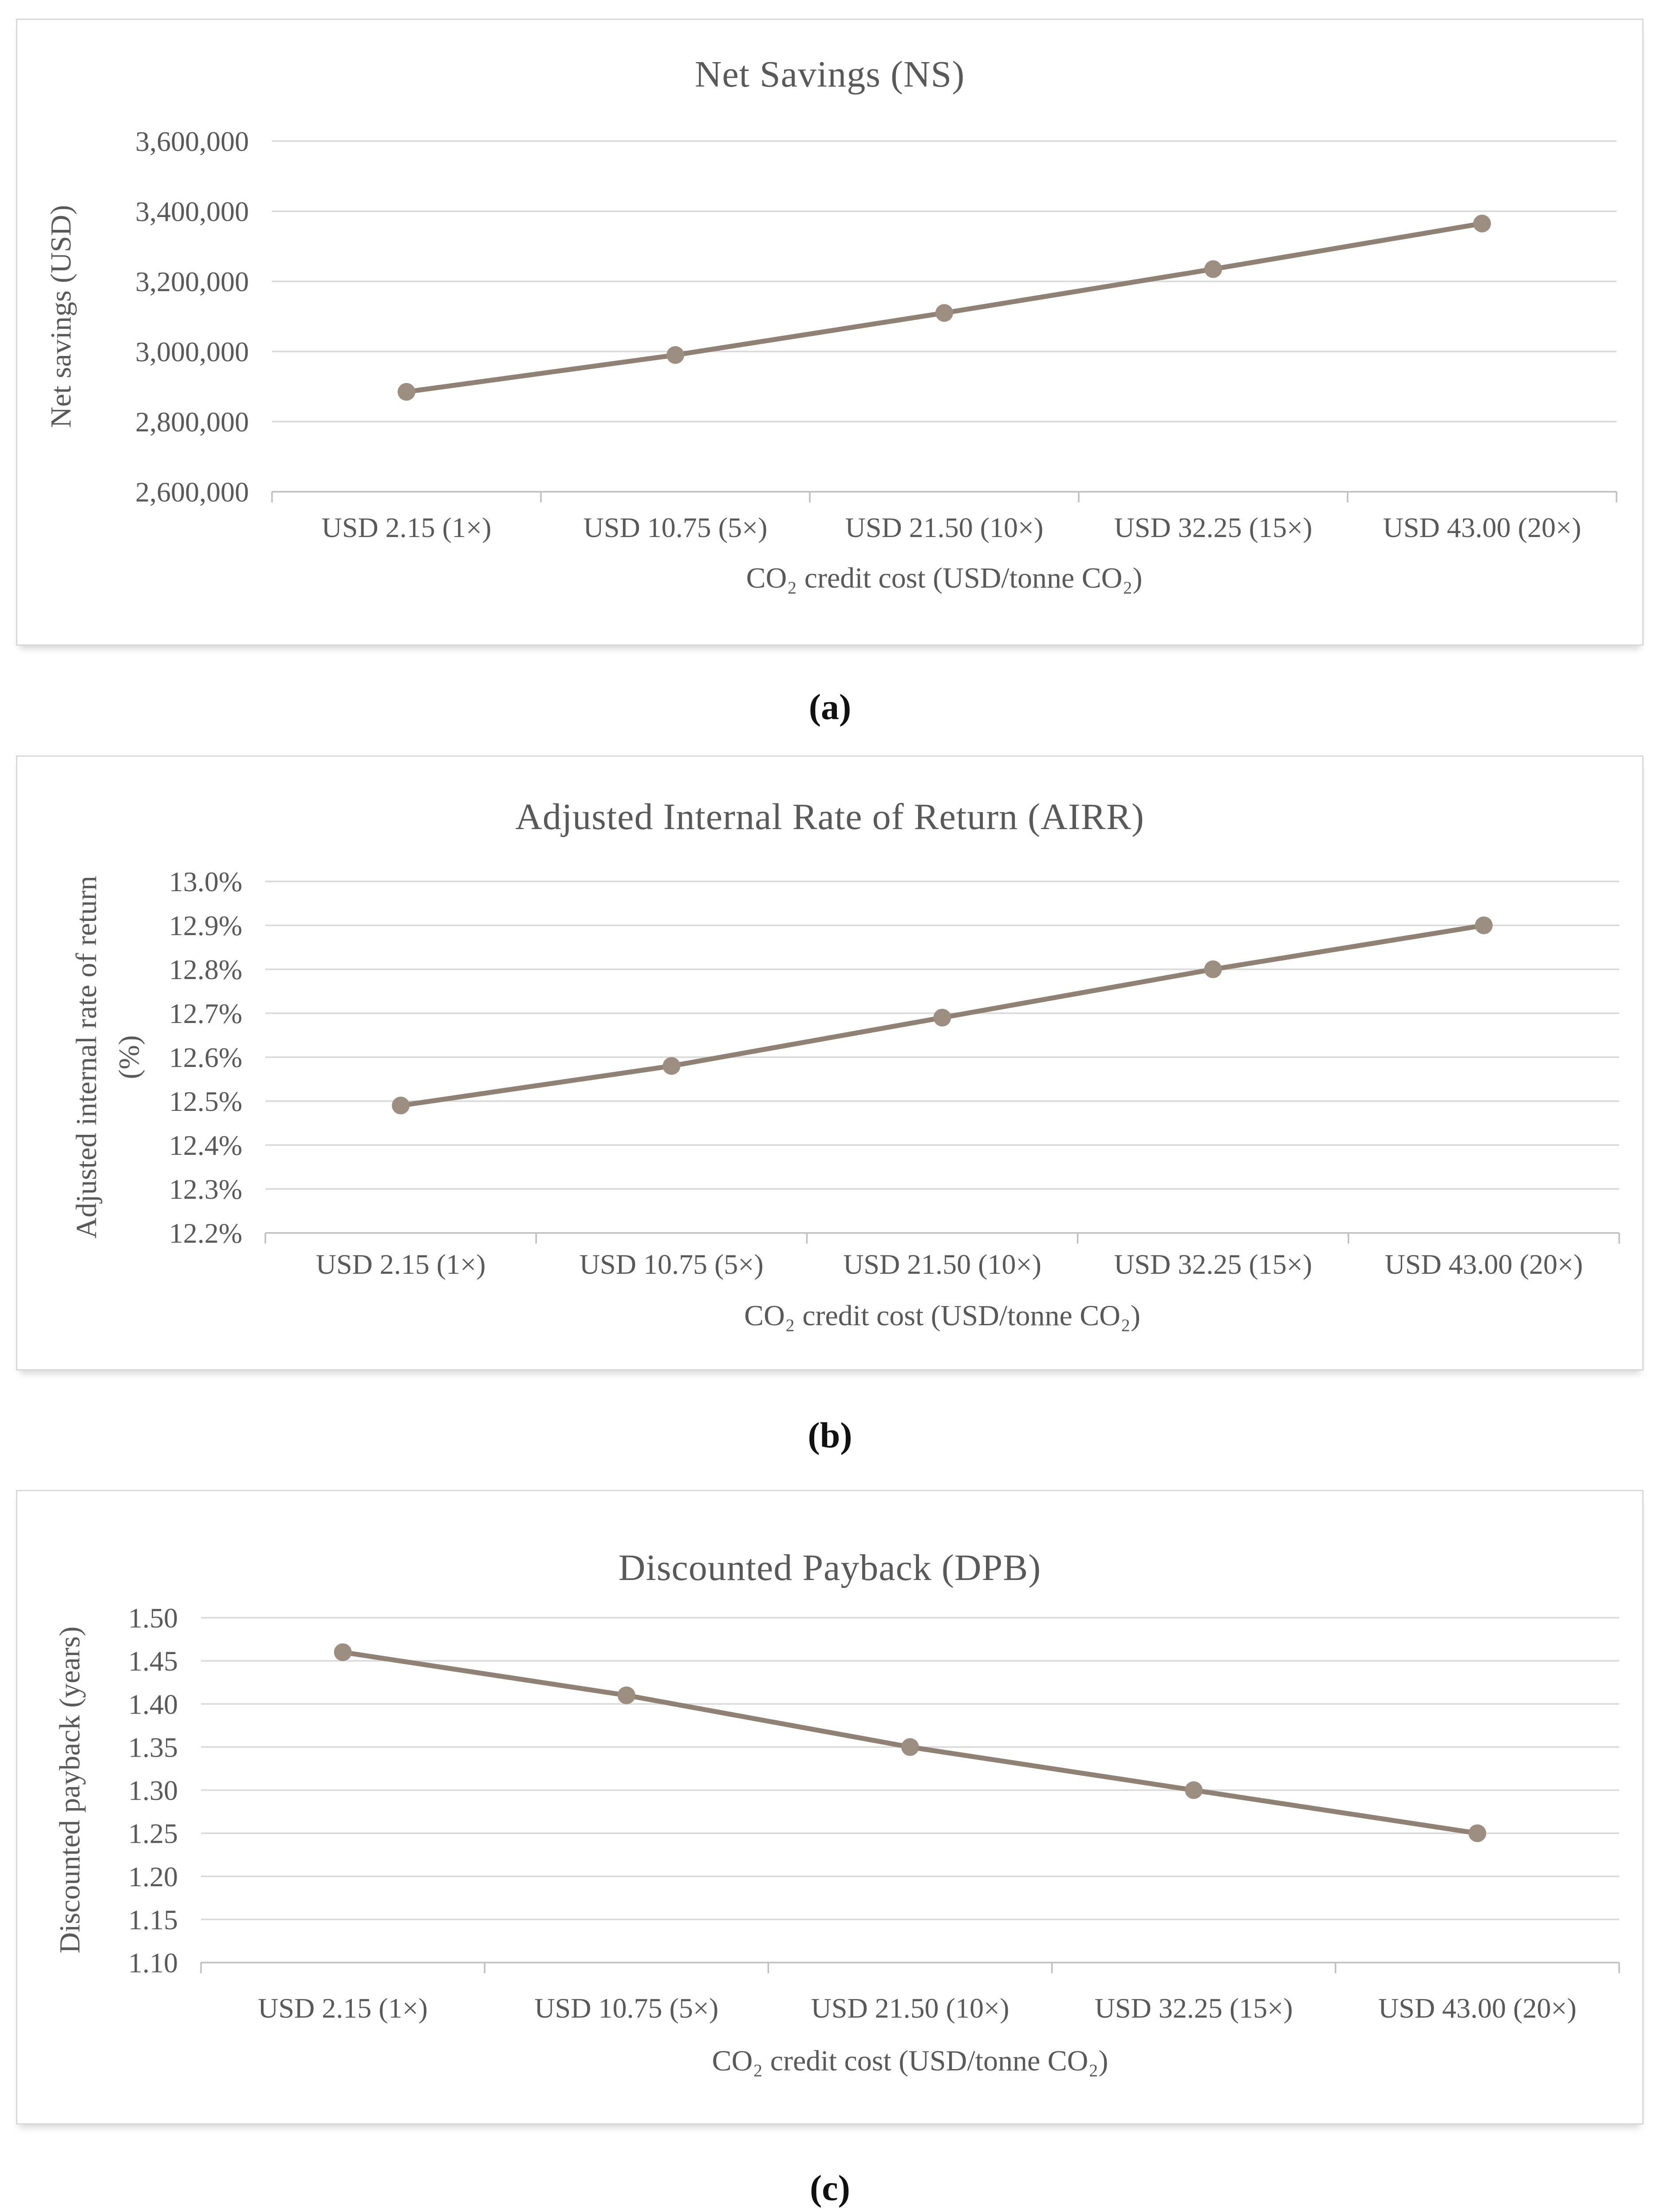 This screenshot has width=1660, height=2212. I want to click on y-tick-label: 3,600,000, so click(192, 141).